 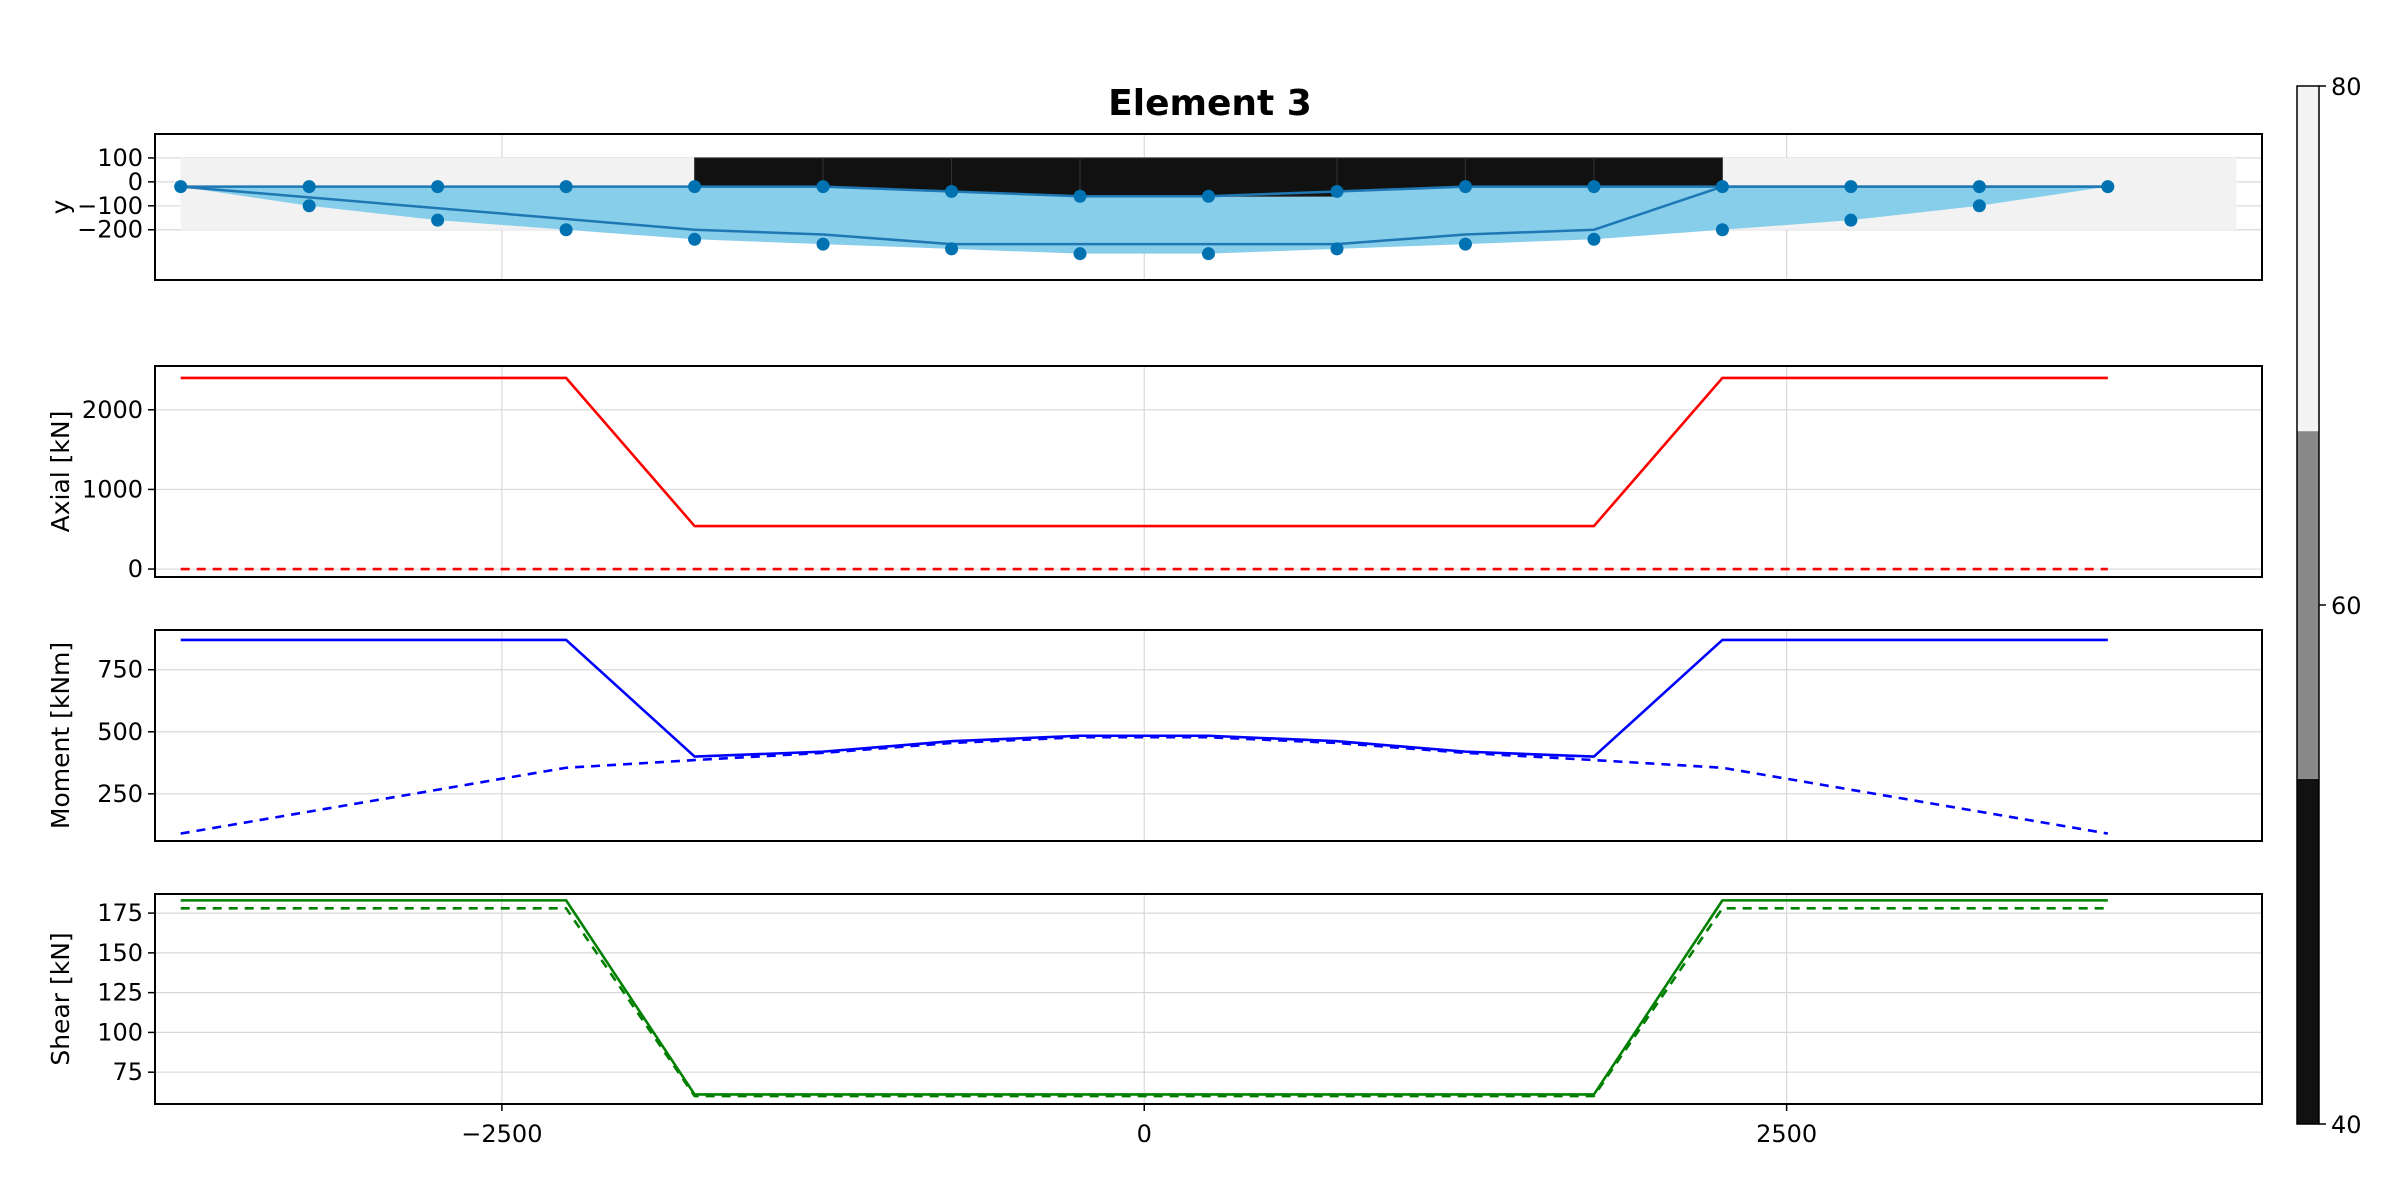 What do you see at coordinates (120, 794) in the screenshot?
I see `y-tick-label: 250` at bounding box center [120, 794].